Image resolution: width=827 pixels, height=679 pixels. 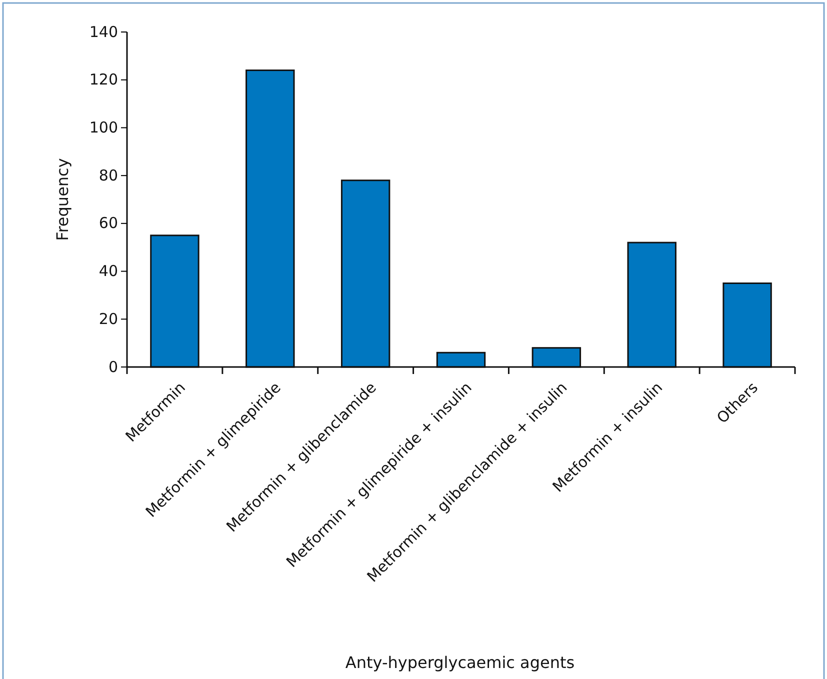 What do you see at coordinates (62, 199) in the screenshot?
I see `y-axis-title: Frequency` at bounding box center [62, 199].